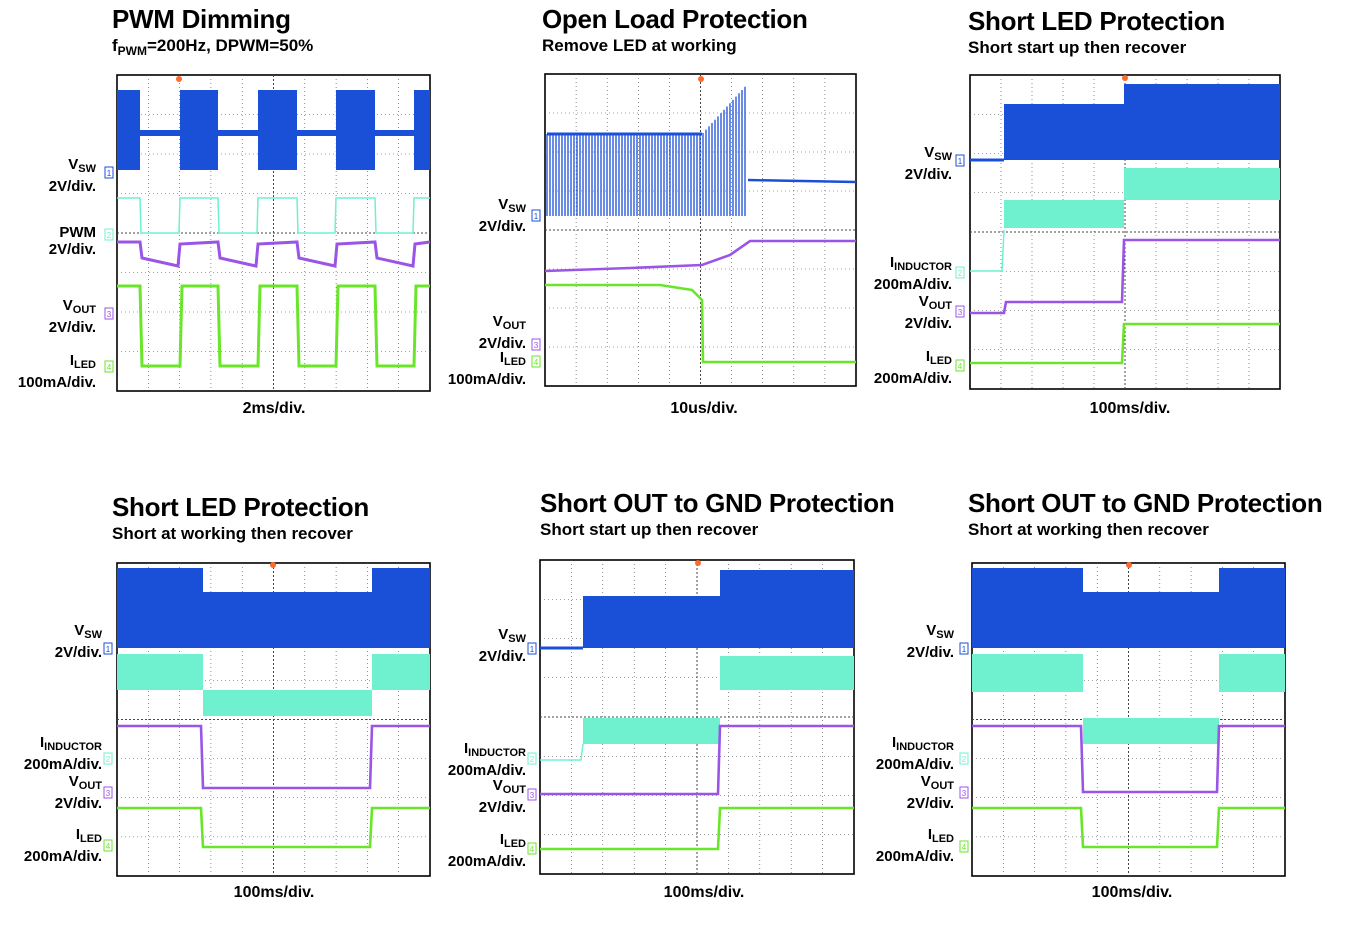  What do you see at coordinates (987, 250) in the screenshot?
I see `inductor-trace` at bounding box center [987, 250].